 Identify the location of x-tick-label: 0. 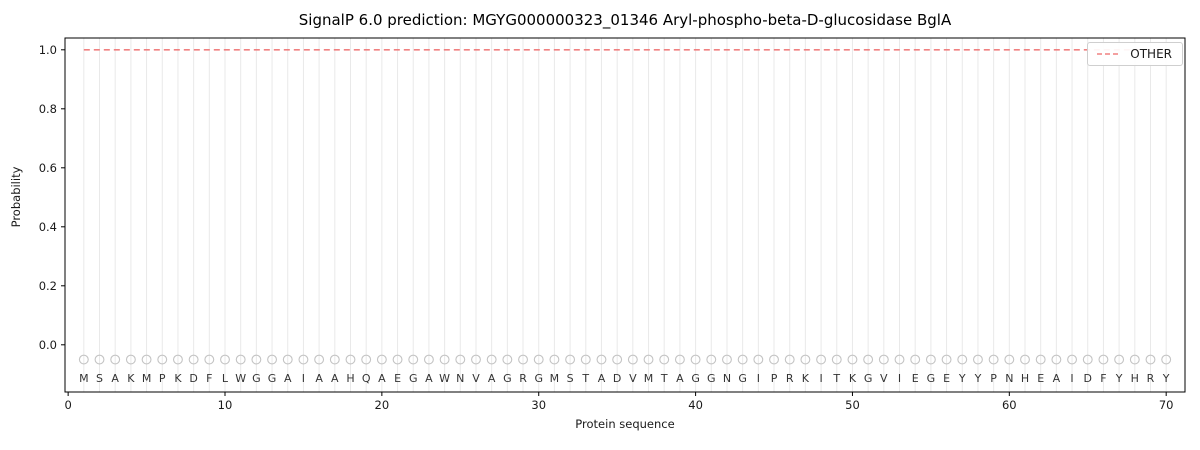
(67, 405).